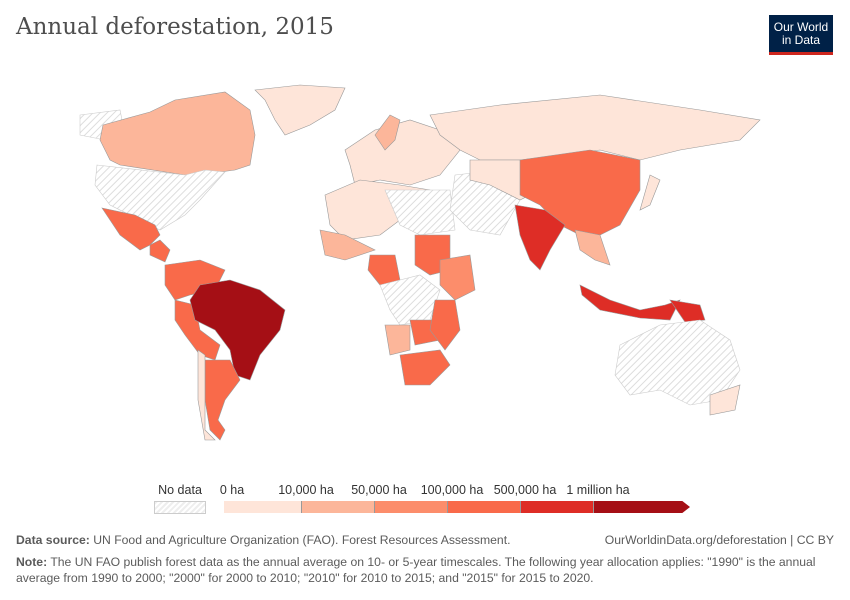  What do you see at coordinates (457, 277) in the screenshot?
I see `country-east-africa` at bounding box center [457, 277].